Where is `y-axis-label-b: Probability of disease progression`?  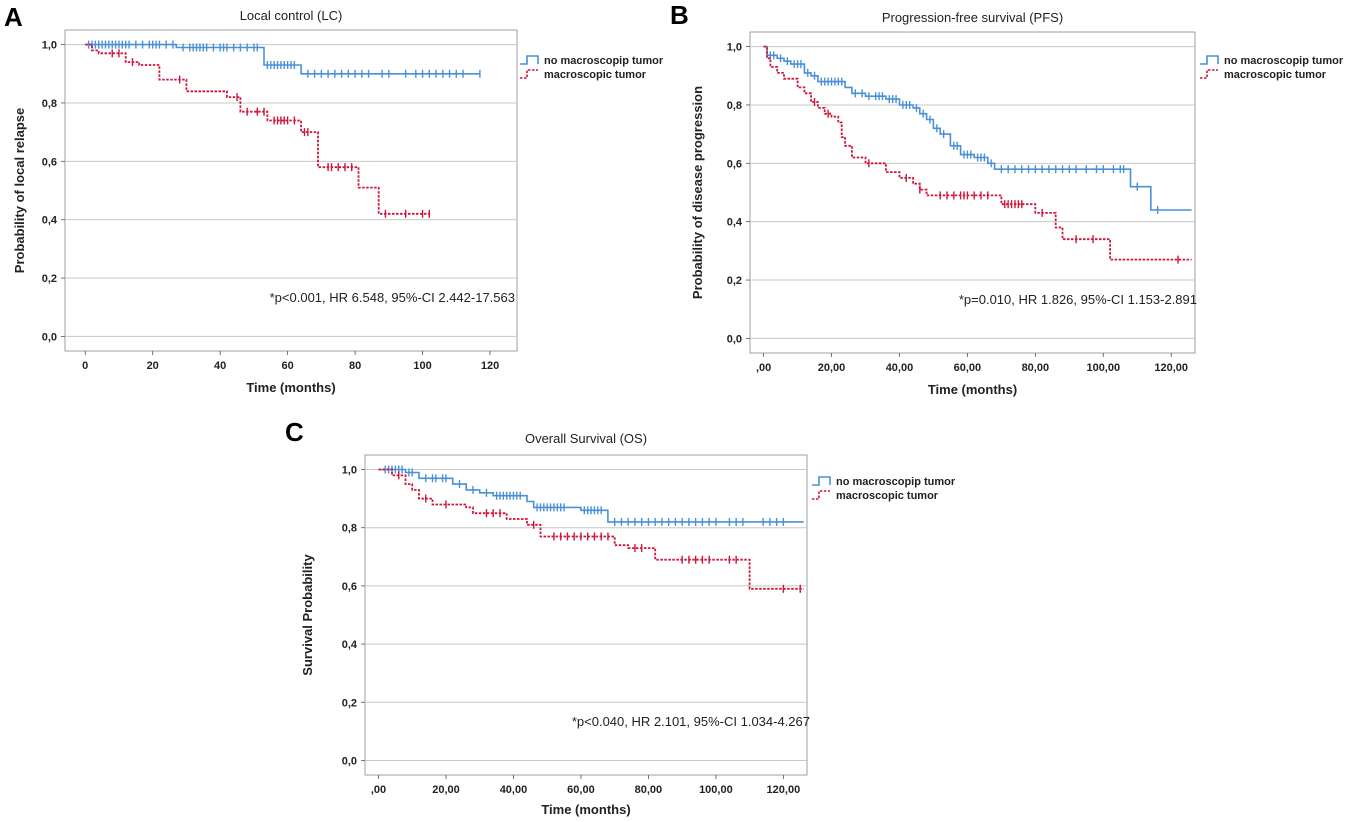 y-axis-label-b: Probability of disease progression is located at coordinates (697, 192).